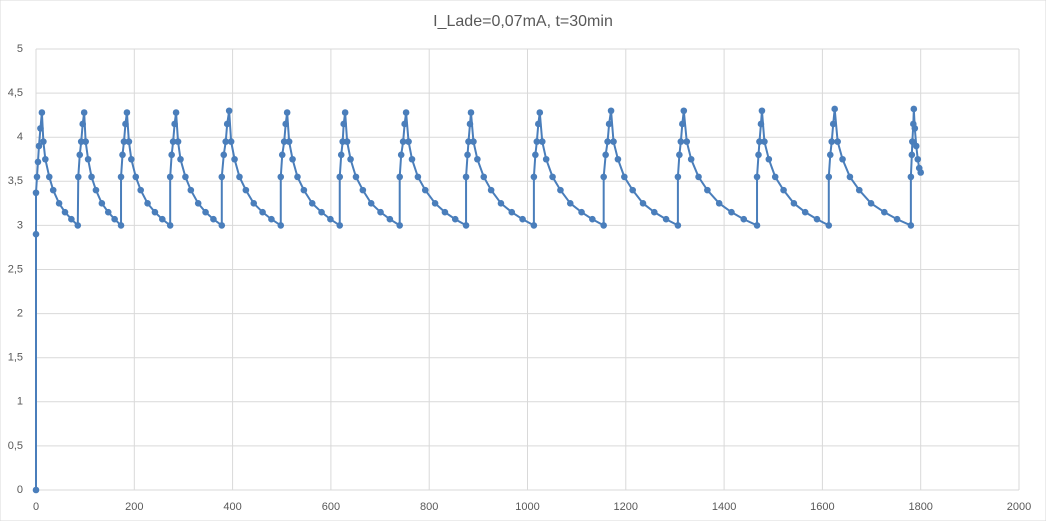  I want to click on x-tick-label: 2000, so click(1019, 507).